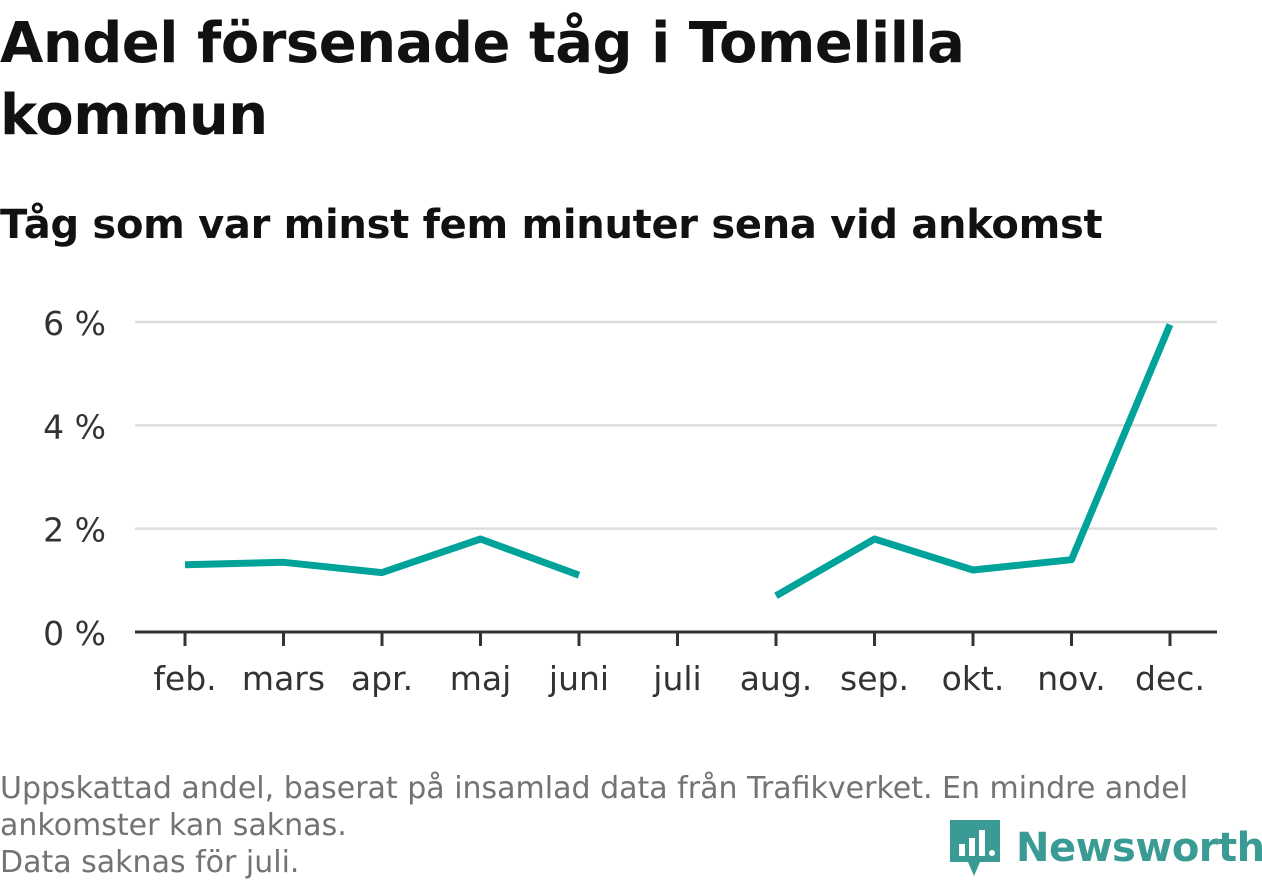 The height and width of the screenshot is (881, 1262). I want to click on y-tick-label: 6 %, so click(74, 323).